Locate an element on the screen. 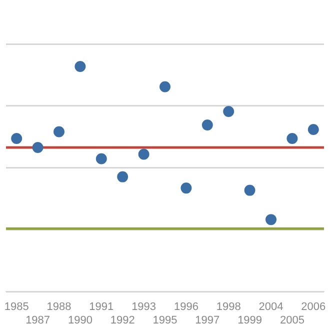  x-tick-label: 1988 is located at coordinates (59, 307).